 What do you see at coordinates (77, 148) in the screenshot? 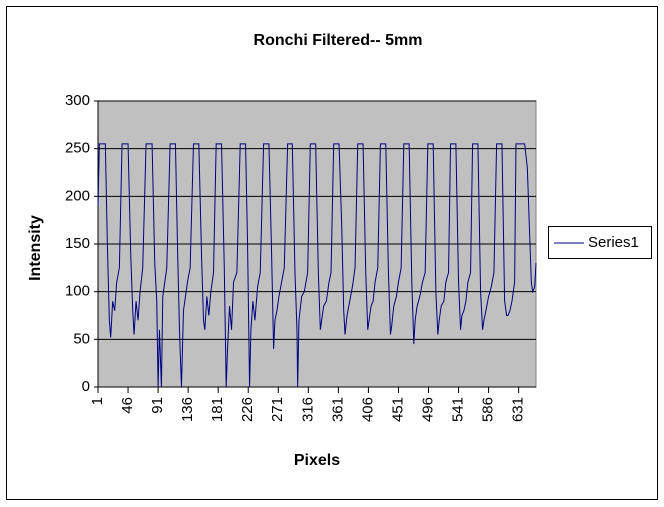
I see `y-tick-label: 250` at bounding box center [77, 148].